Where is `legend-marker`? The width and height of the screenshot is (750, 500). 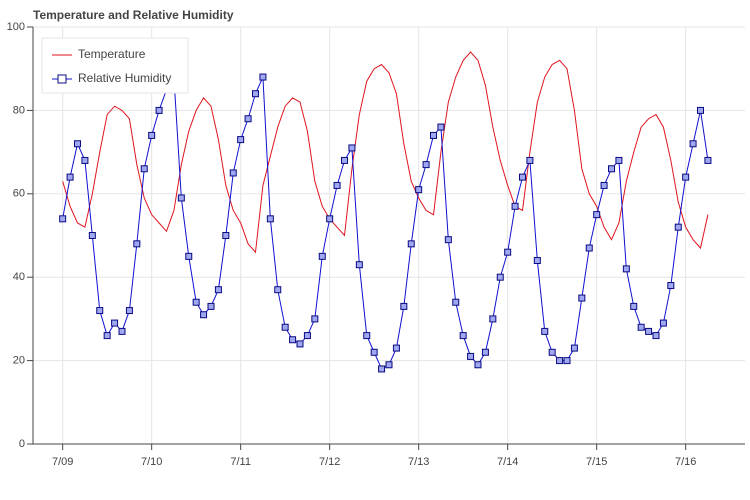 legend-marker is located at coordinates (62, 79).